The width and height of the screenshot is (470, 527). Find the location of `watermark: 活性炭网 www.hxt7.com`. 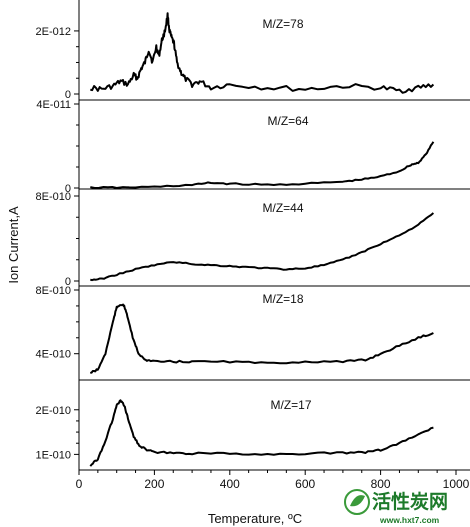

watermark: 活性炭网 www.hxt7.com is located at coordinates (396, 507).